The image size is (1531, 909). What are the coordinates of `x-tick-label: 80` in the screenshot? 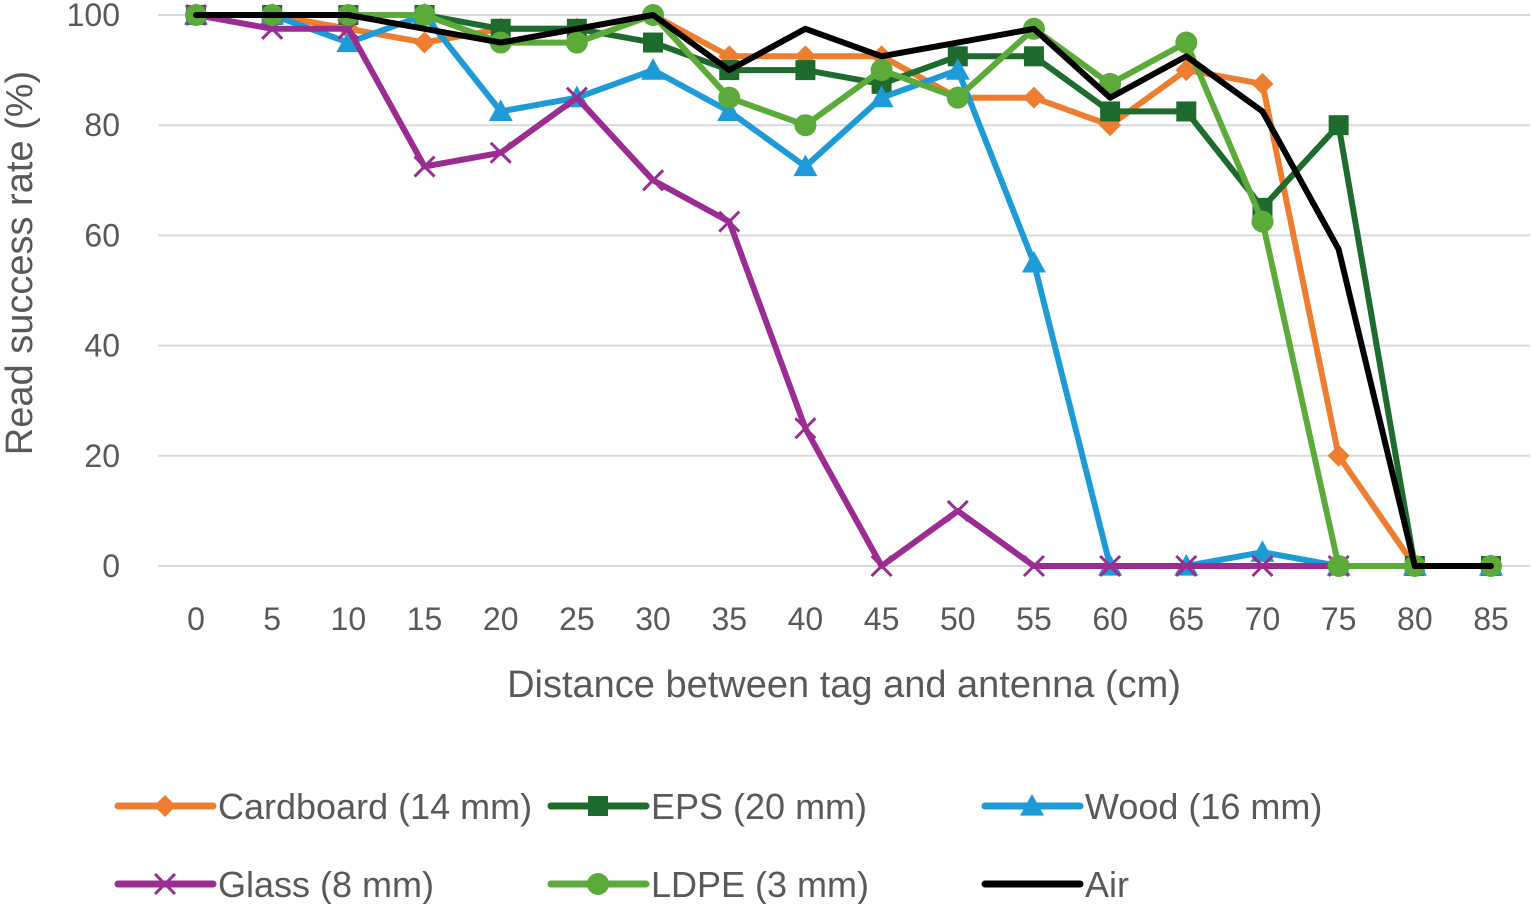 It's located at (1415, 619).